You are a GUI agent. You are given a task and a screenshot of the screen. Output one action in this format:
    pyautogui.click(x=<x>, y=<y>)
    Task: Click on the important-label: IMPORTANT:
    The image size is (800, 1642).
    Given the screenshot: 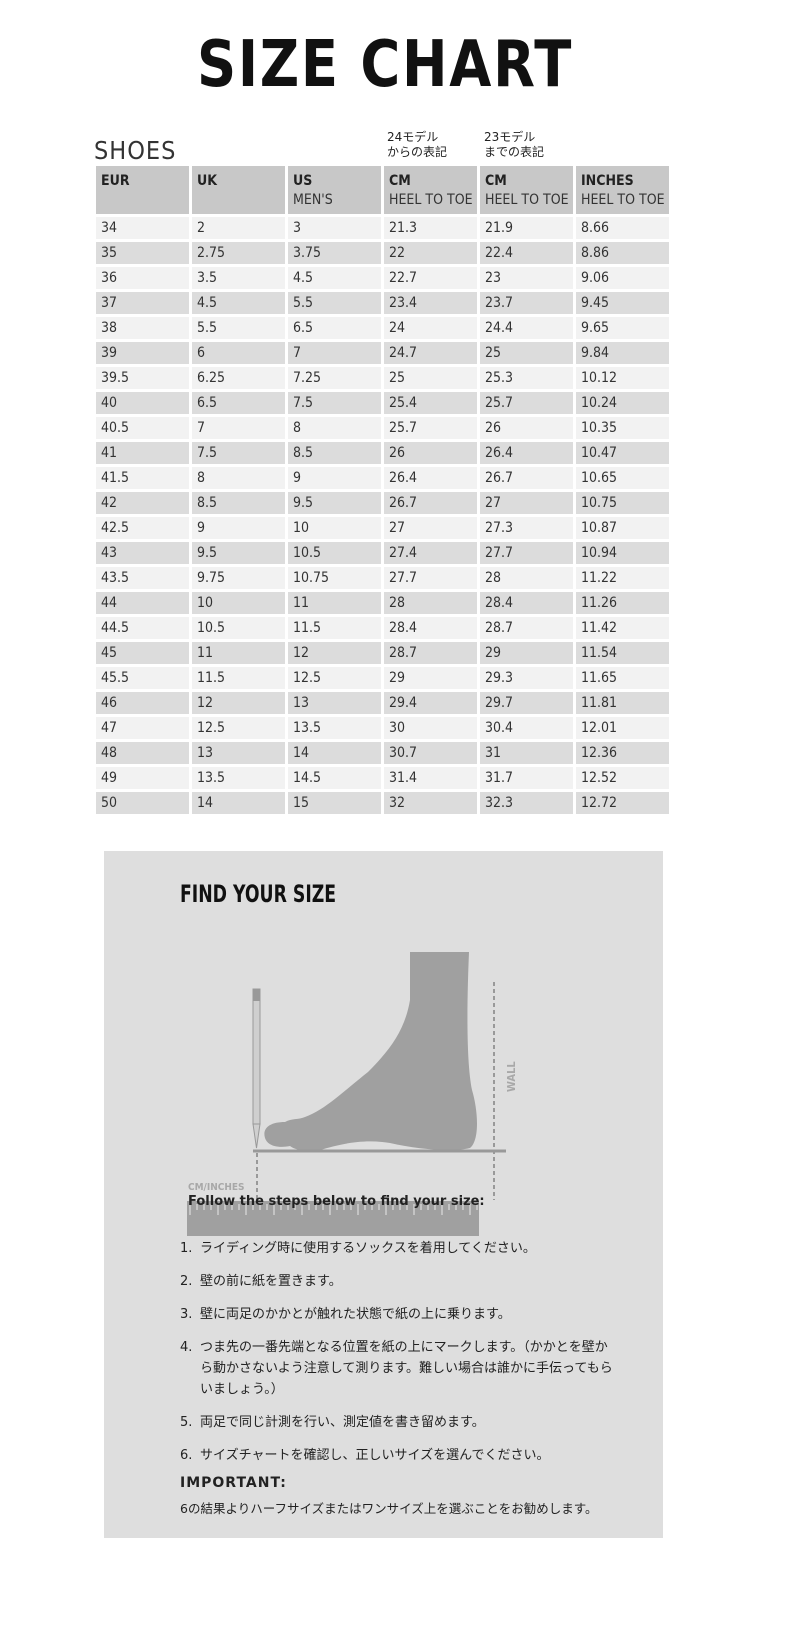 What is the action you would take?
    pyautogui.click(x=233, y=1483)
    